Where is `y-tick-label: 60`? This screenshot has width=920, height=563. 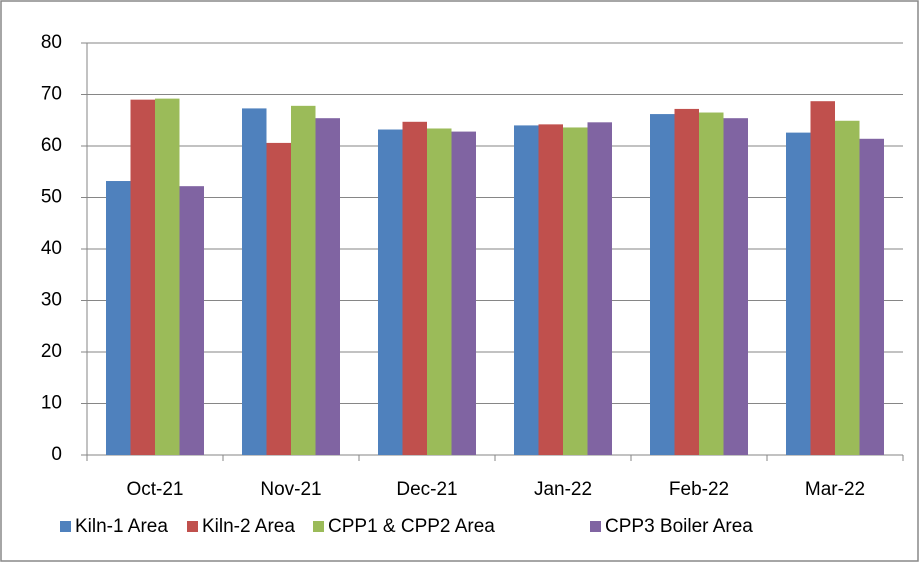 y-tick-label: 60 is located at coordinates (51, 145).